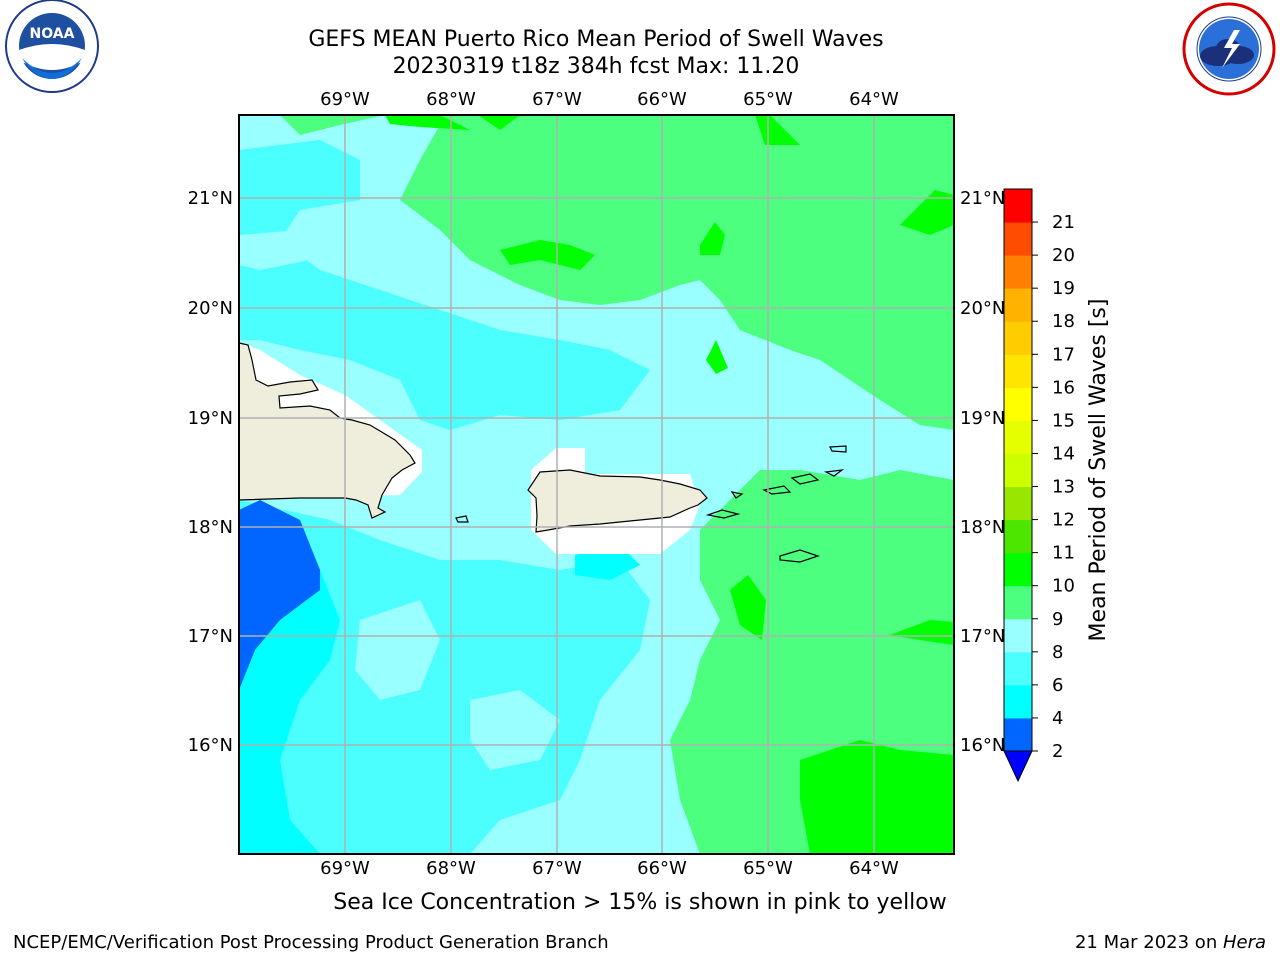  Describe the element at coordinates (609, 868) in the screenshot. I see `bottom-lon-labels: 69°W 68°W 67°W 66°W 65°W 64°W` at that location.